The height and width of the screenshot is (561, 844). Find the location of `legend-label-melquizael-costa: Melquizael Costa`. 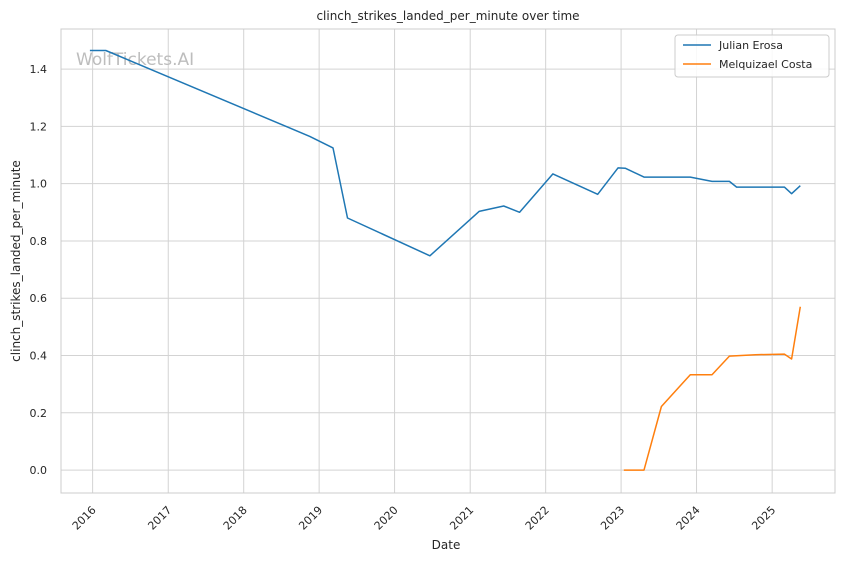

legend-label-melquizael-costa: Melquizael Costa is located at coordinates (765, 64).